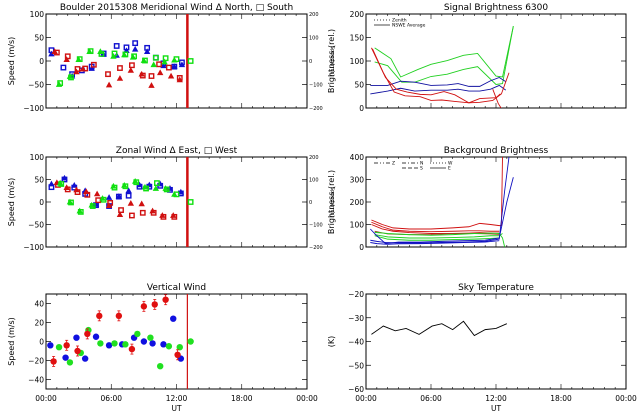 The width and height of the screenshot is (640, 420). I want to click on series-line-red-upper, so click(436, 75).